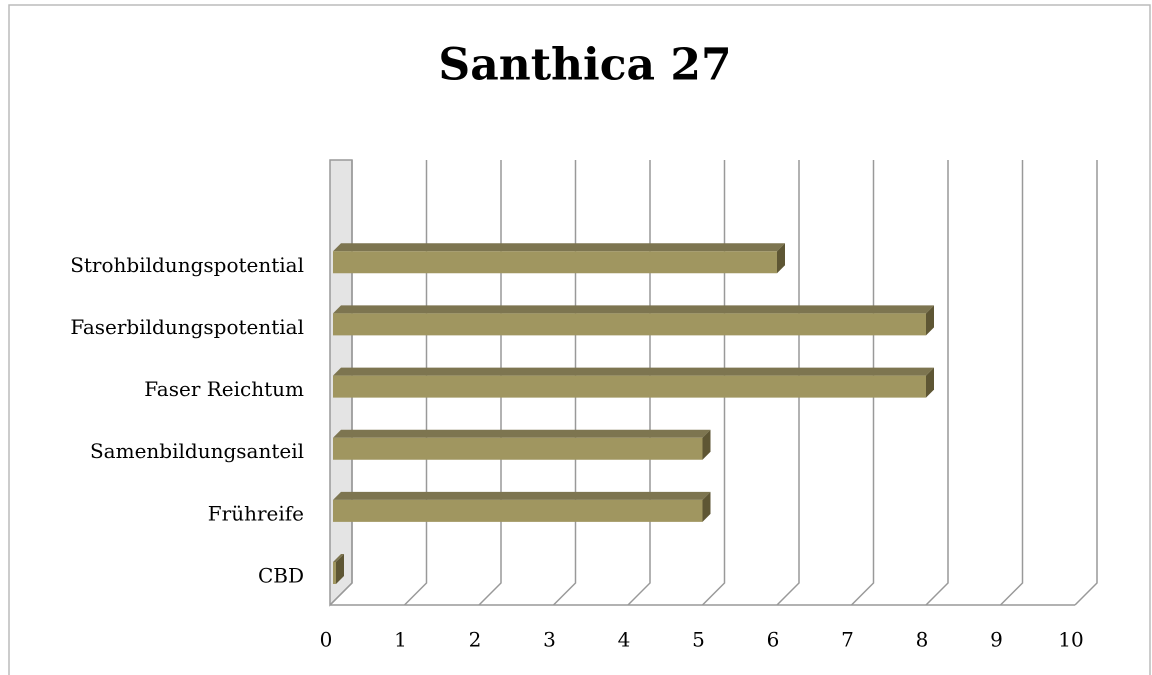  What do you see at coordinates (475, 640) in the screenshot?
I see `x-tick-label: 2` at bounding box center [475, 640].